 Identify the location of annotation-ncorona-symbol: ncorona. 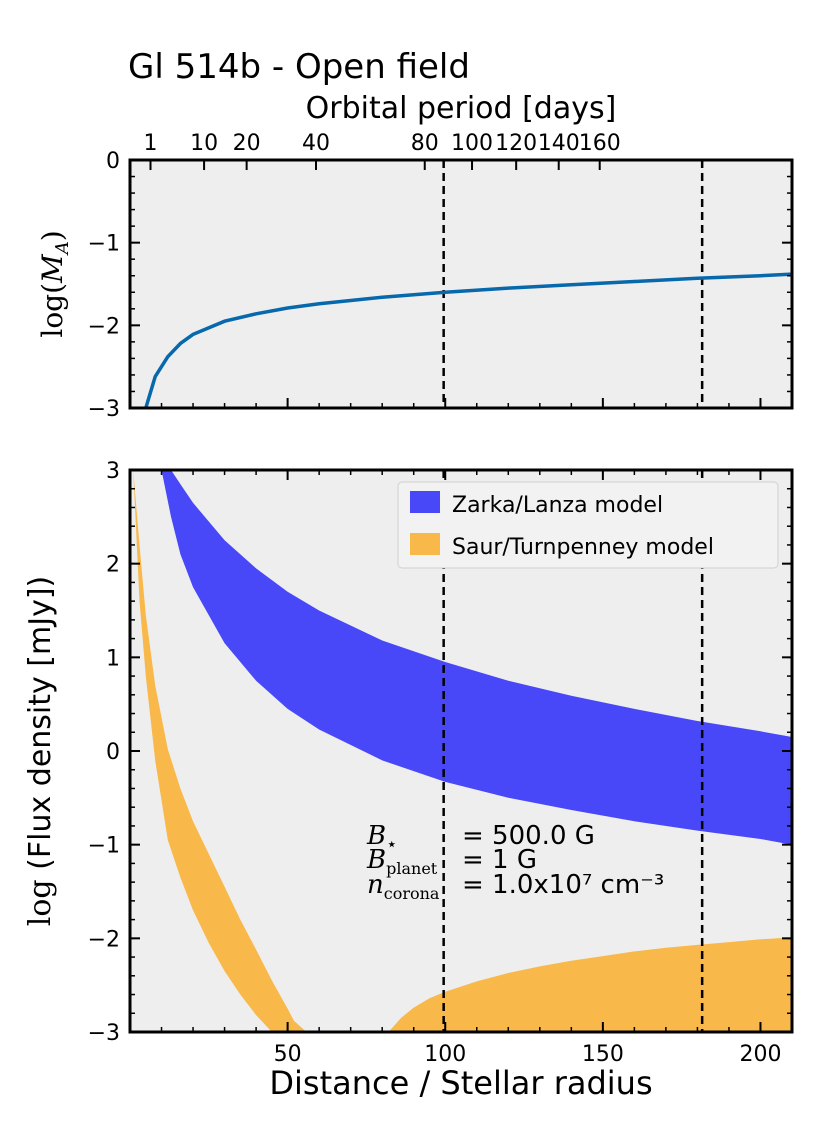
(403, 886).